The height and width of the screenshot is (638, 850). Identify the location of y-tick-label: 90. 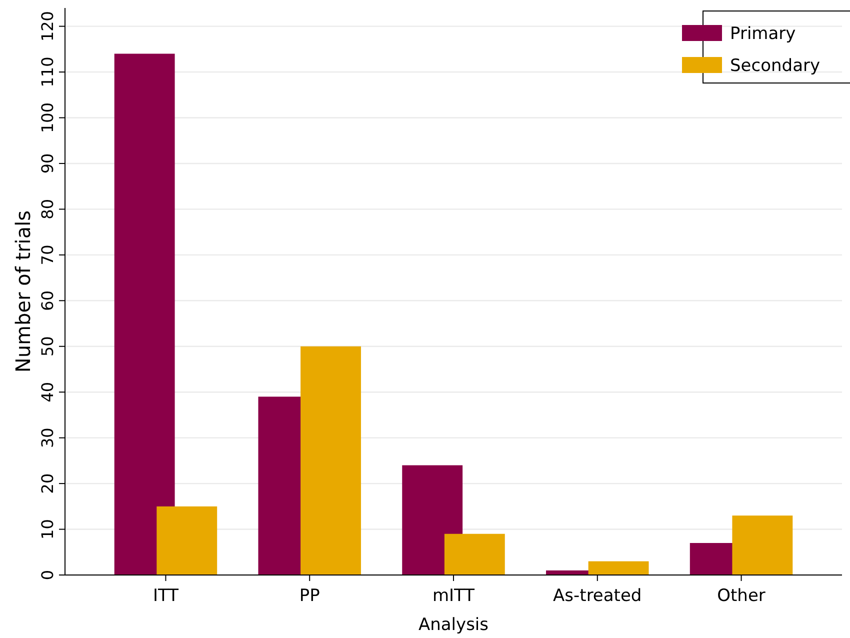
(47, 163).